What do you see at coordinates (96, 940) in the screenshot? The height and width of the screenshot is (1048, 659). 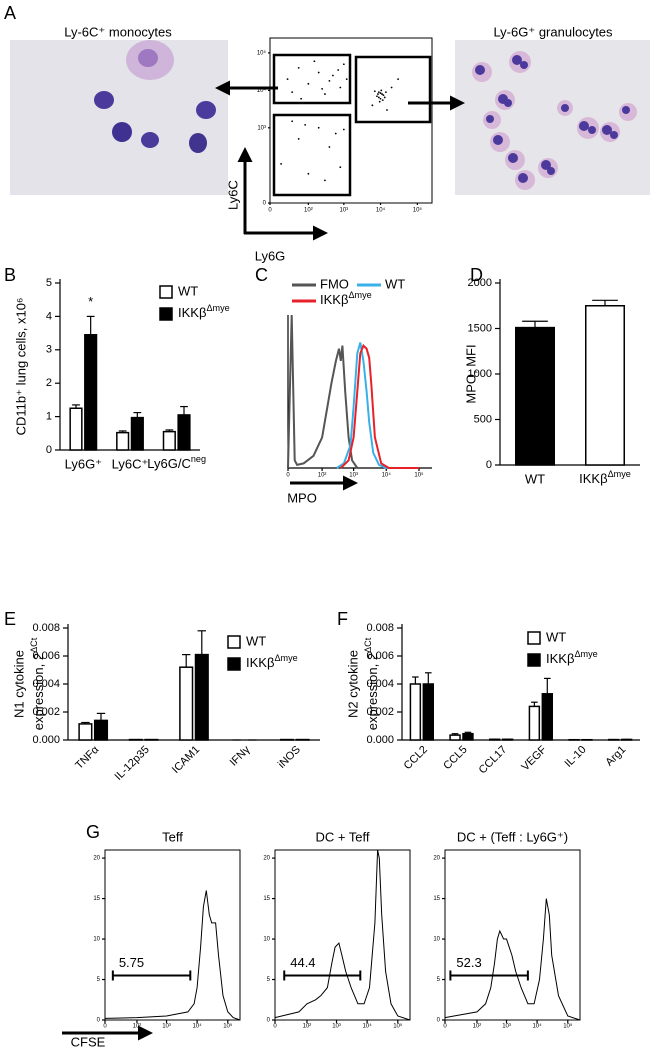 I see `y-tick-label: 10` at bounding box center [96, 940].